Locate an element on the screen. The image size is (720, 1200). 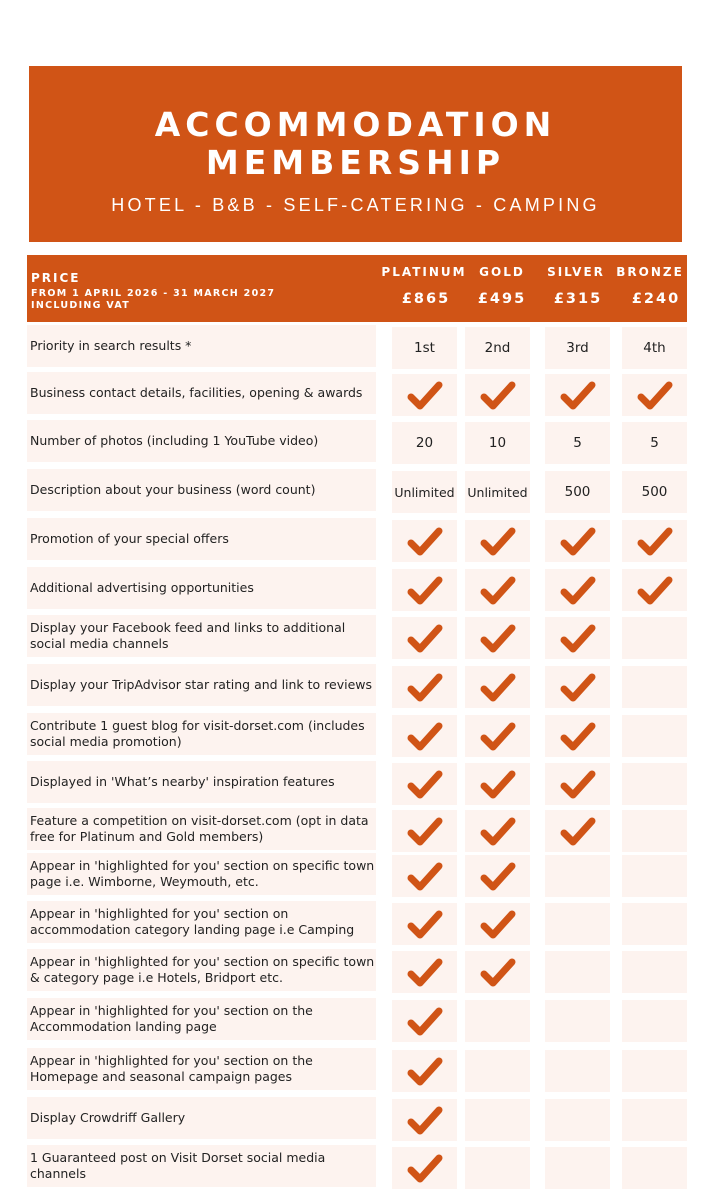
cell-value: 1st is located at coordinates (424, 348).